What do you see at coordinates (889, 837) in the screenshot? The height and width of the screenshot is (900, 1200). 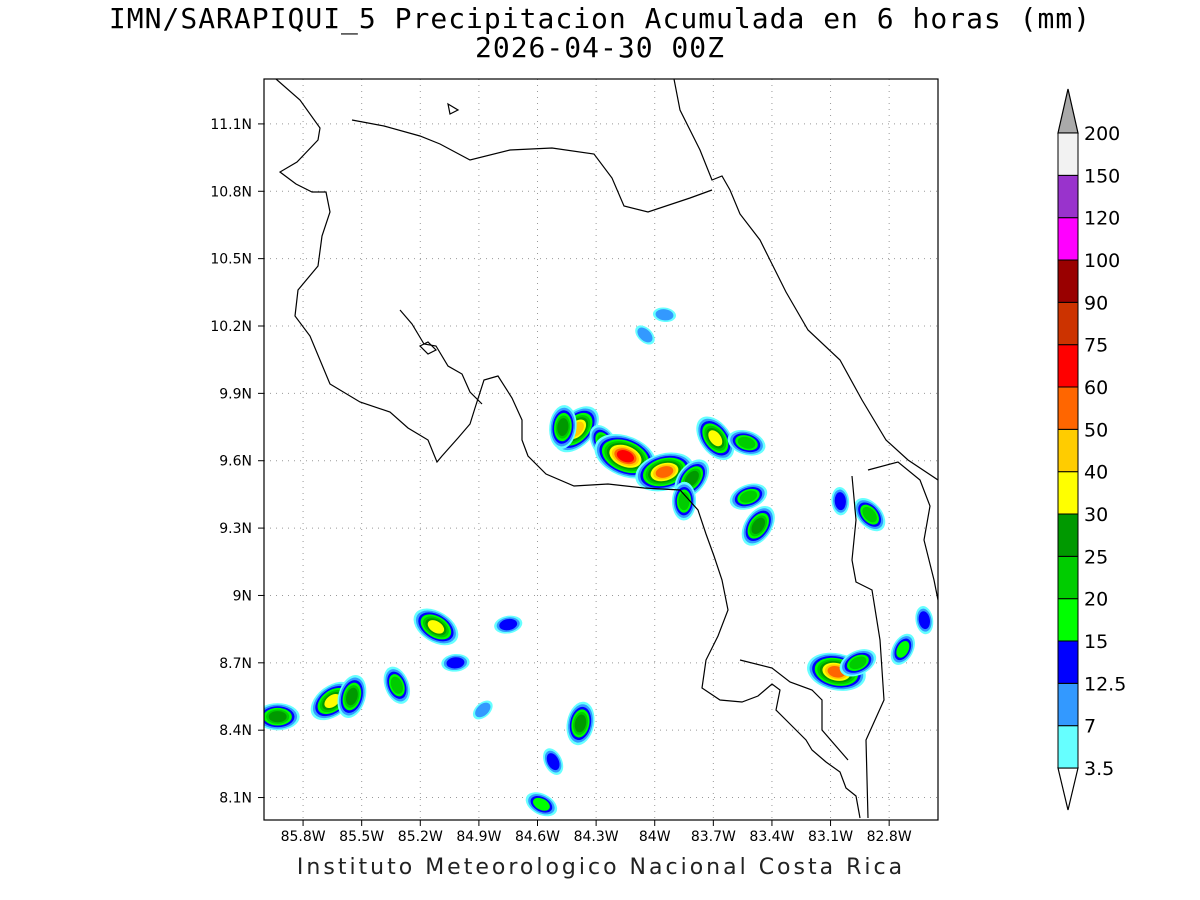 I see `lon-tick-label: 82.8W` at bounding box center [889, 837].